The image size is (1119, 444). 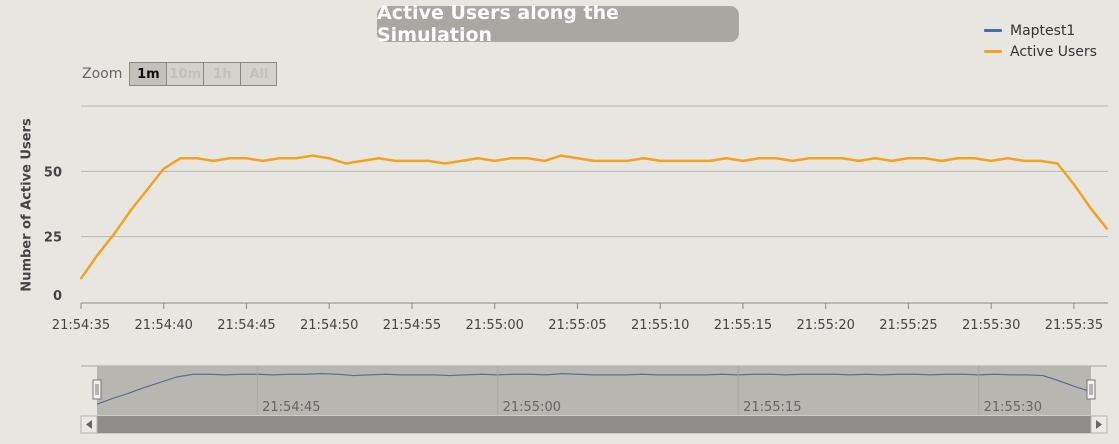 I want to click on navigator-tick-label-0: 21:54:45, so click(x=291, y=407).